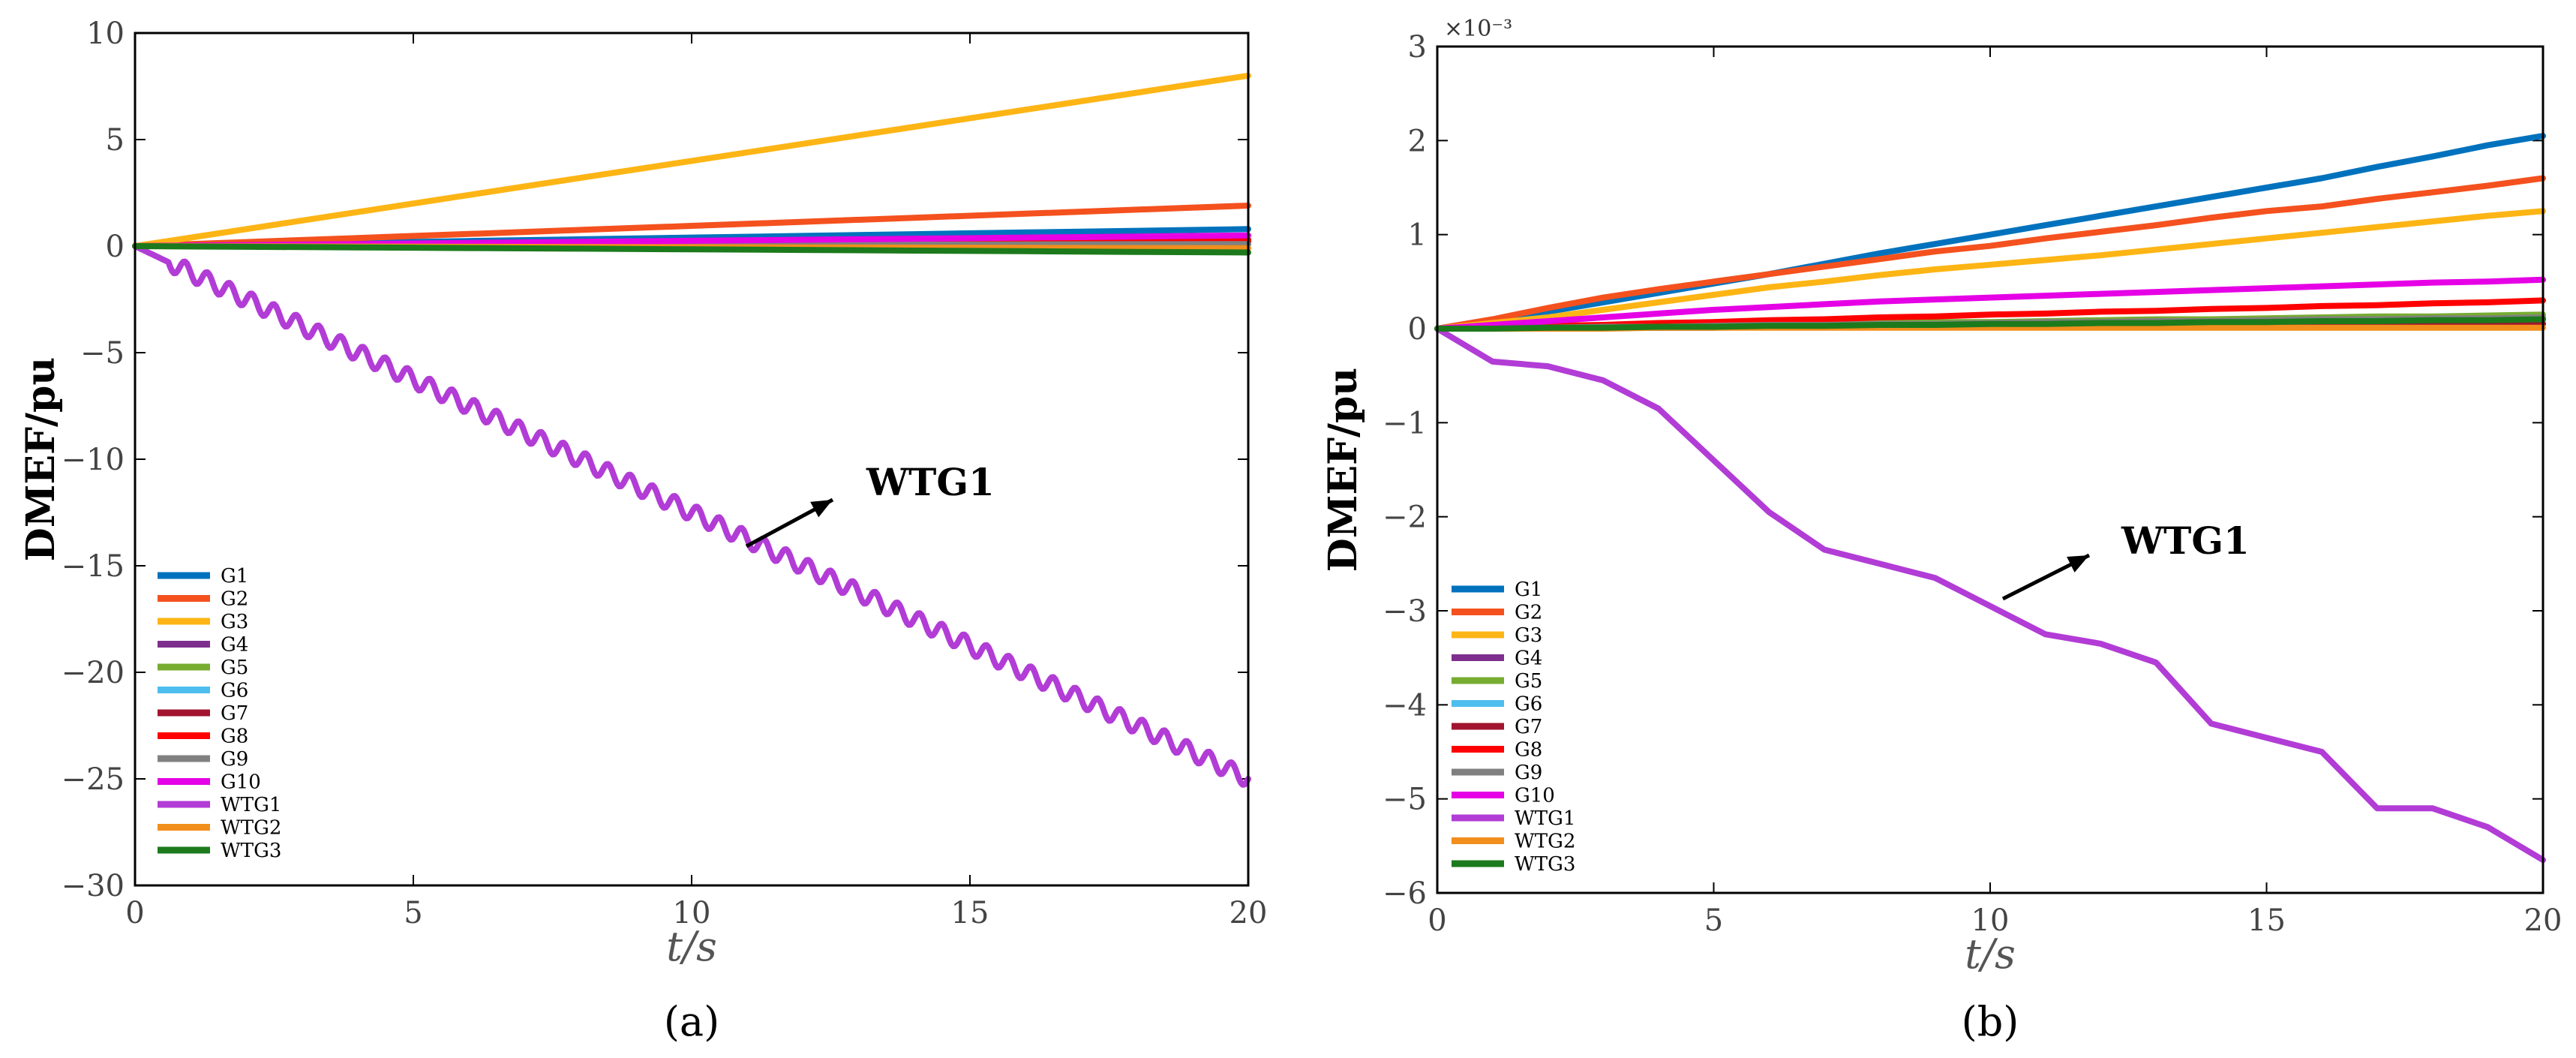 The width and height of the screenshot is (2576, 1058). What do you see at coordinates (93, 460) in the screenshot?
I see `y-tick-label: −10` at bounding box center [93, 460].